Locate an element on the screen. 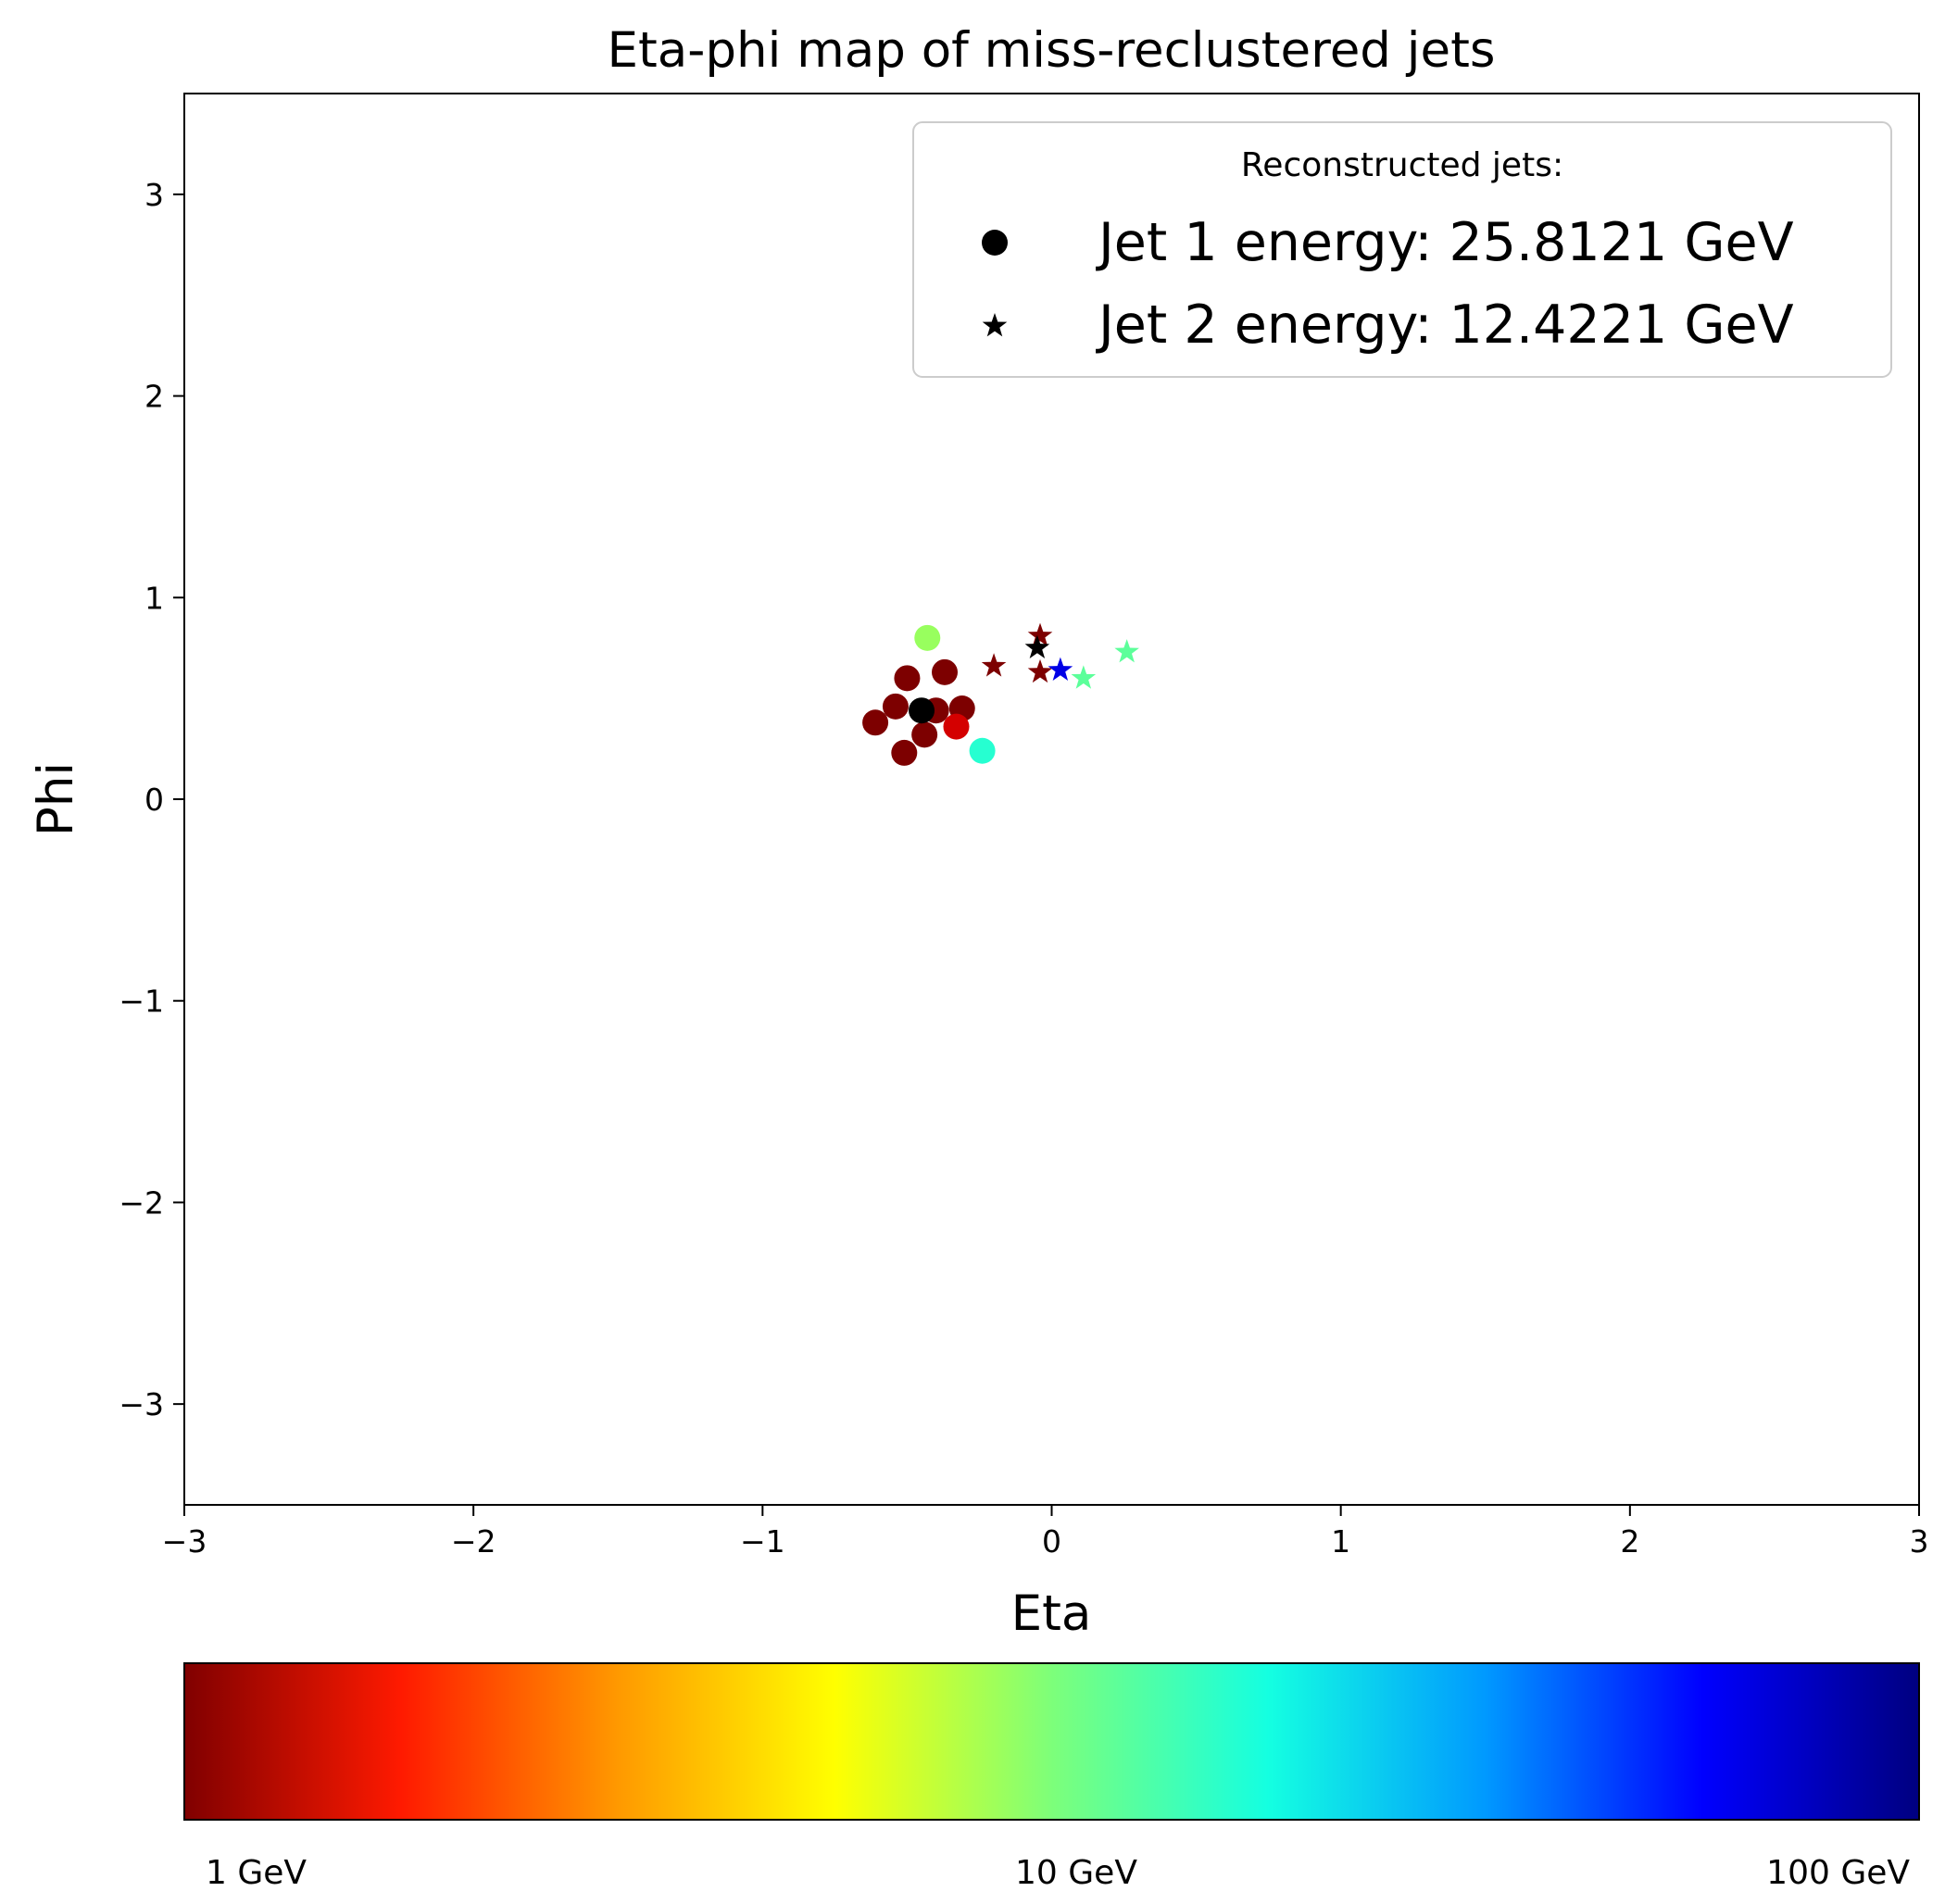 The height and width of the screenshot is (1904, 1945). colorbar is located at coordinates (1051, 1741).